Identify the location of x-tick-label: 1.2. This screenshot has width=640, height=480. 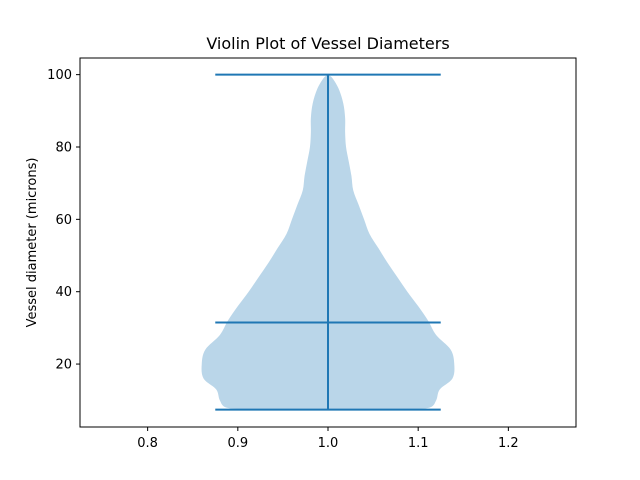
(508, 443).